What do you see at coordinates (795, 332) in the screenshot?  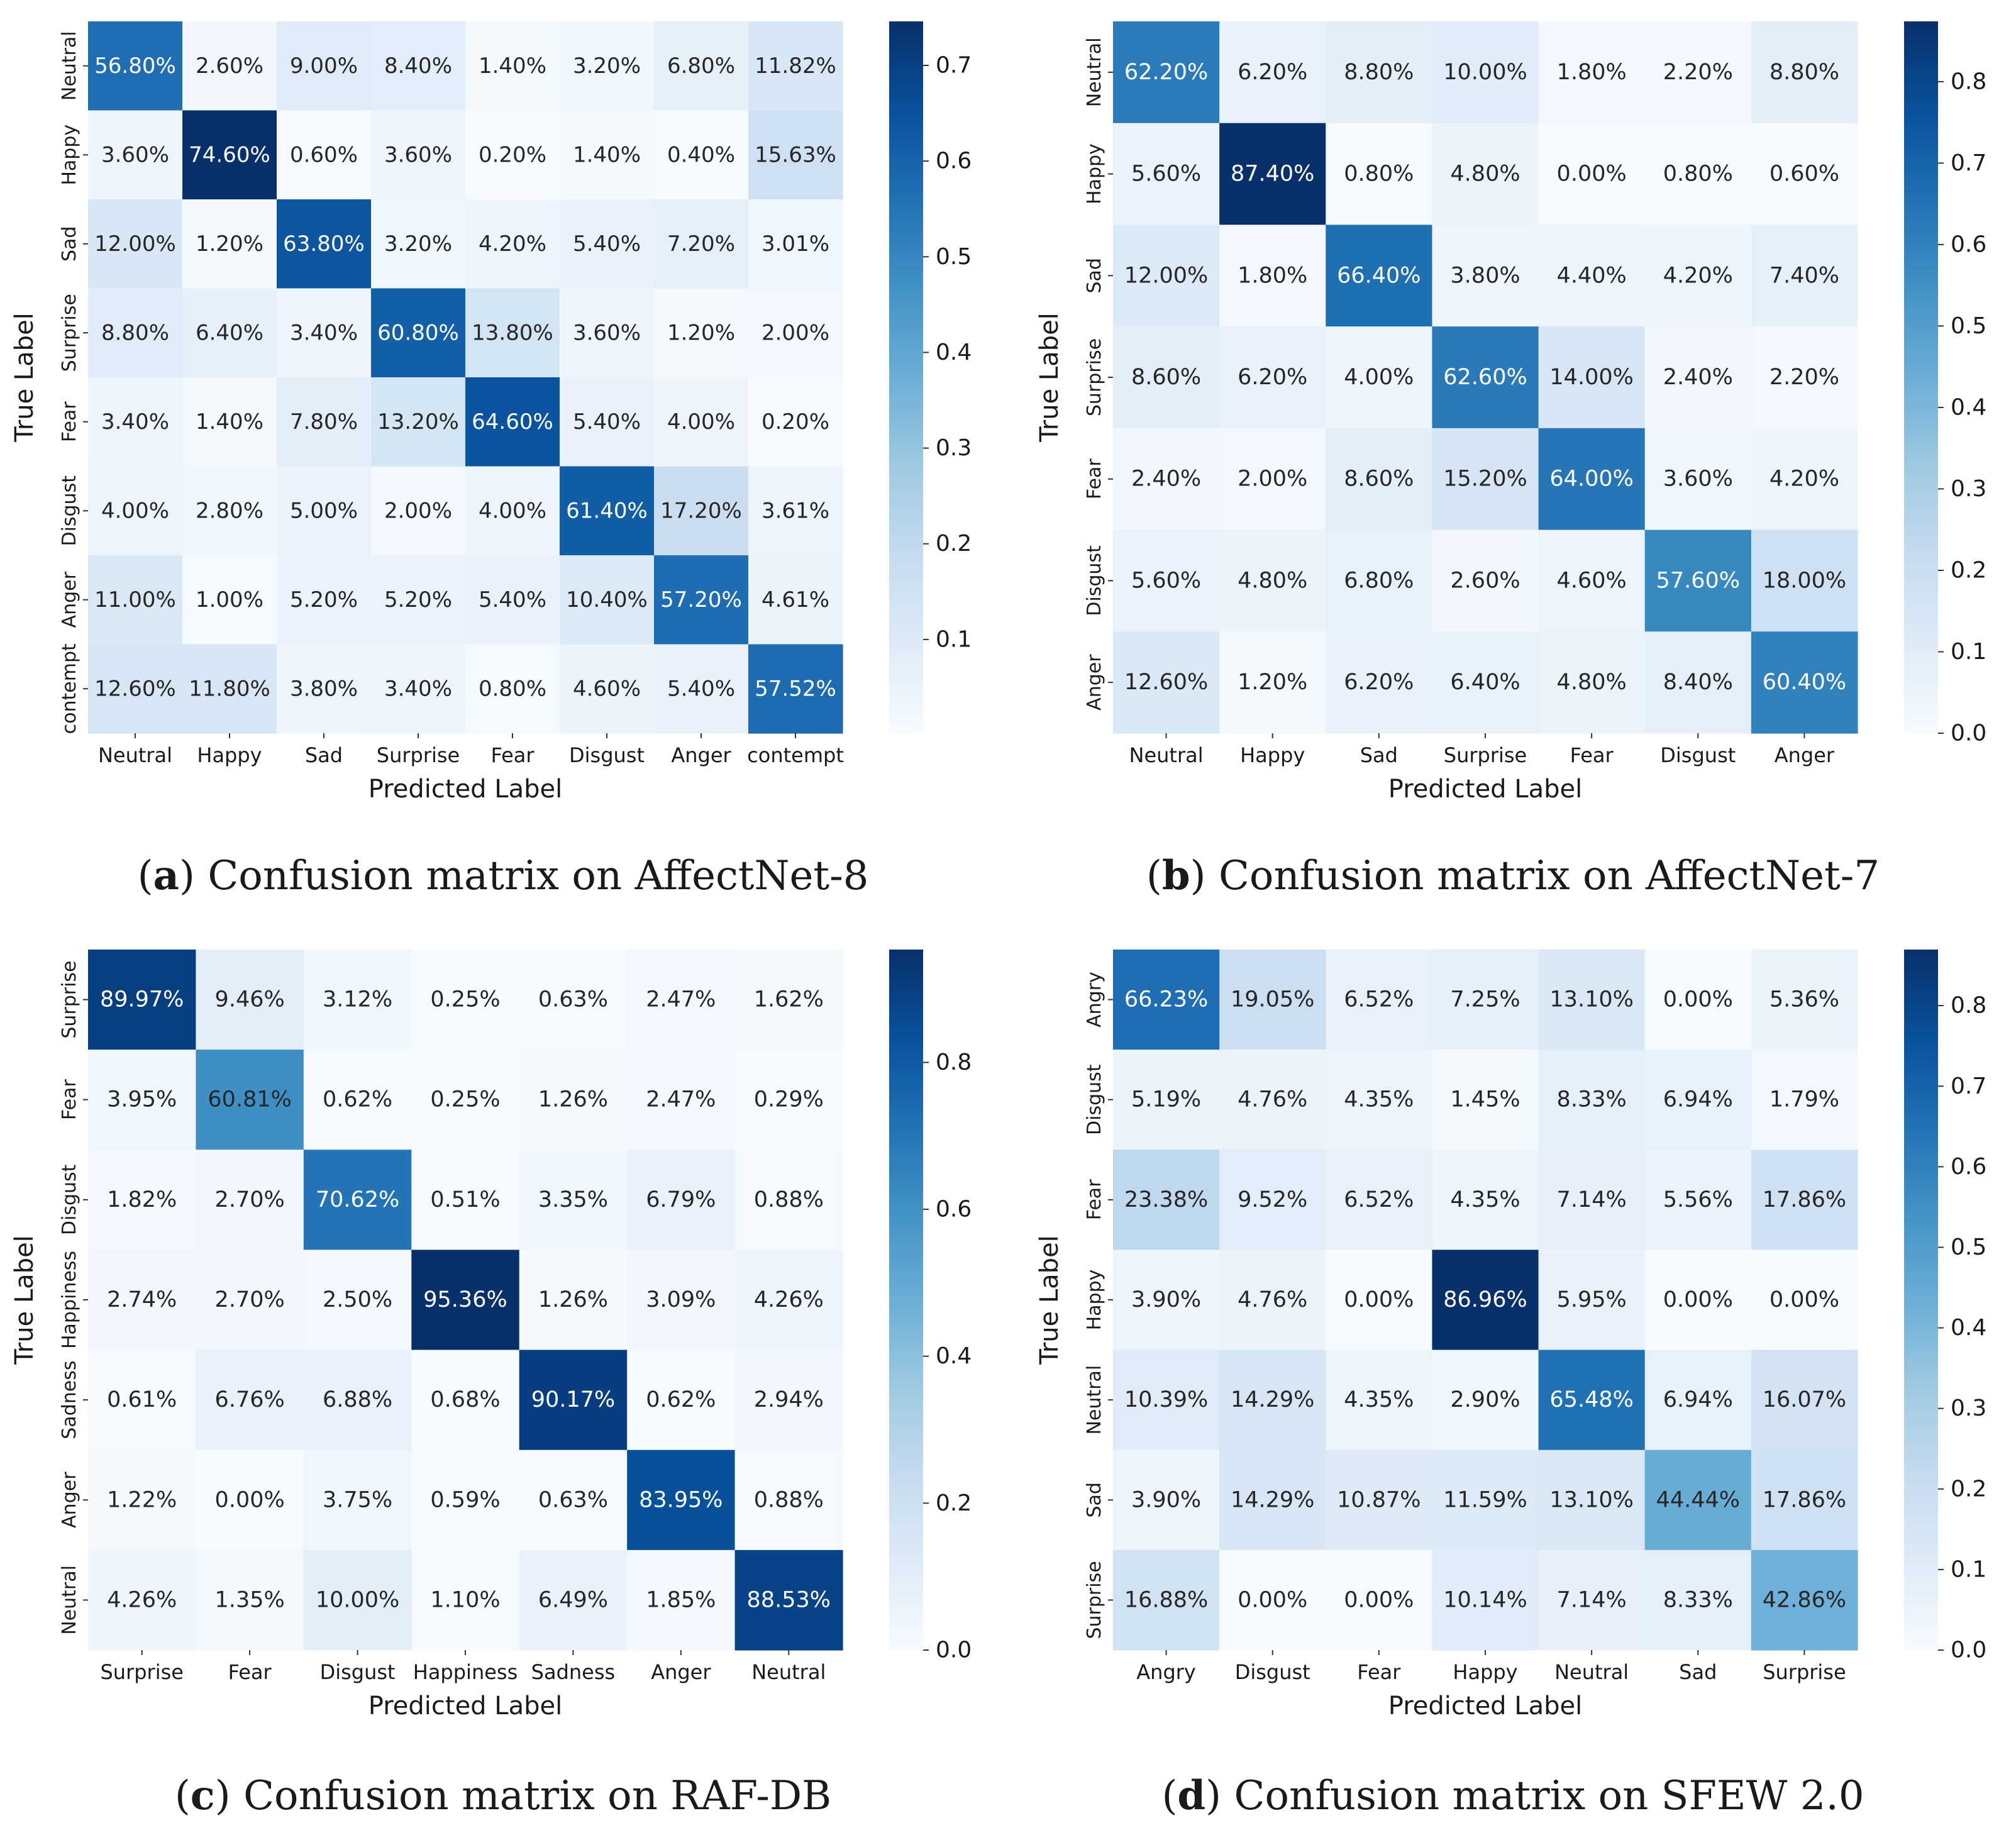 I see `cell-label: 2.00%` at bounding box center [795, 332].